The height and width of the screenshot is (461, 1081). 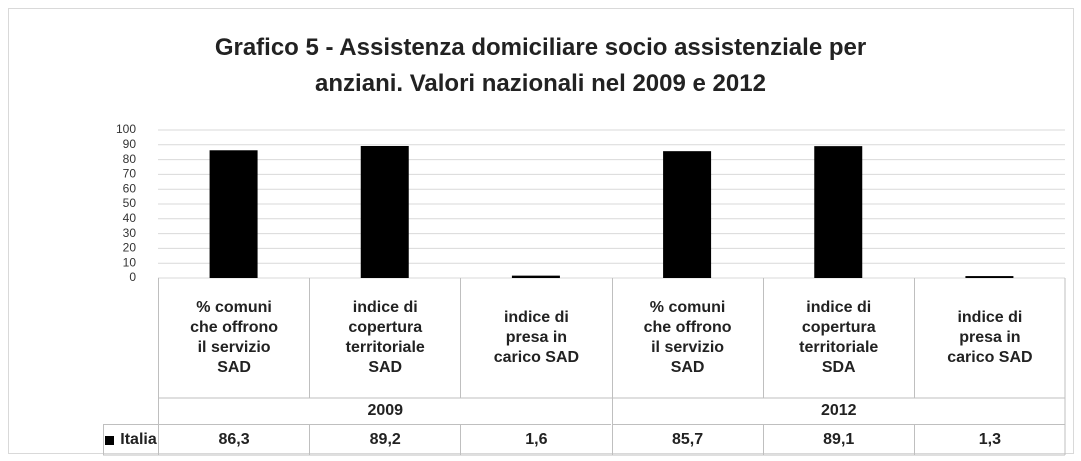 What do you see at coordinates (687, 439) in the screenshot?
I see `value-label: 85,7` at bounding box center [687, 439].